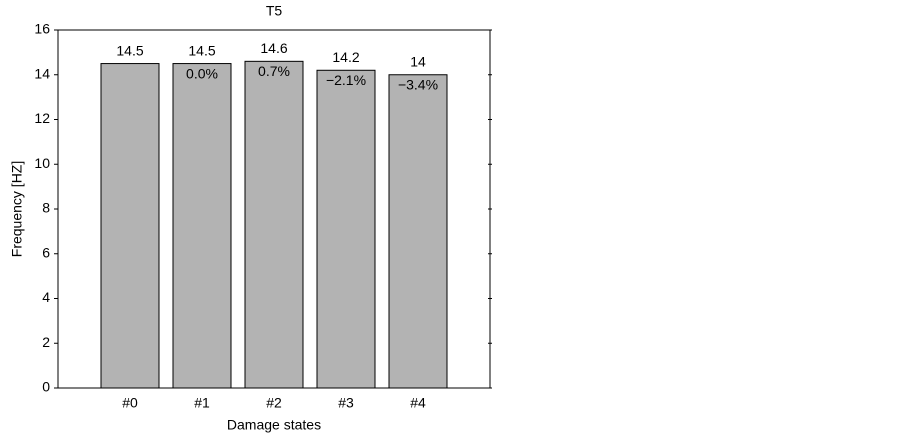 Image resolution: width=903 pixels, height=438 pixels. What do you see at coordinates (273, 48) in the screenshot?
I see `value-label: 14.6` at bounding box center [273, 48].